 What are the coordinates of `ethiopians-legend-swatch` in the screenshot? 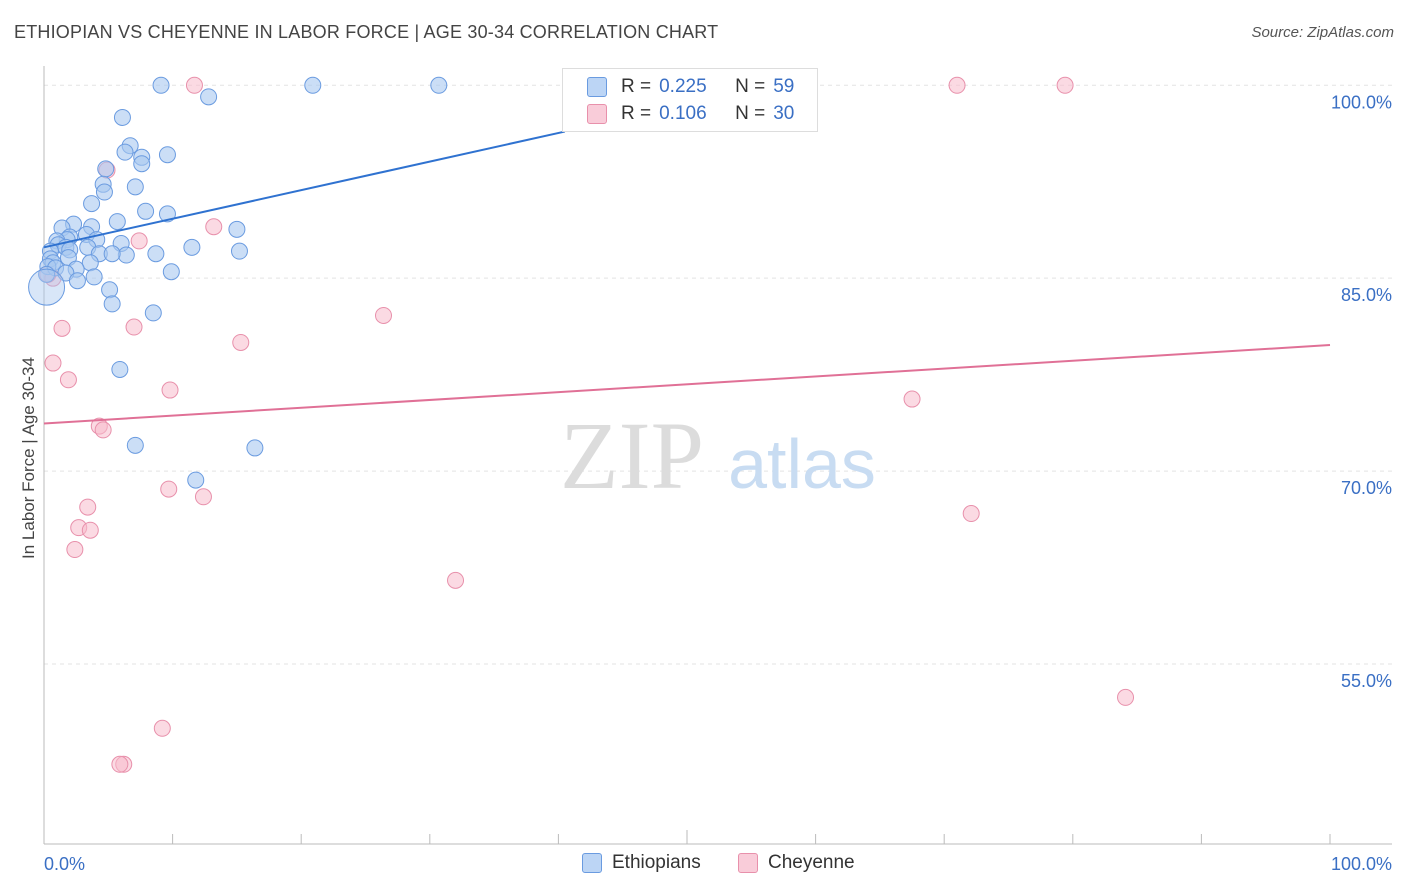 It's located at (592, 863).